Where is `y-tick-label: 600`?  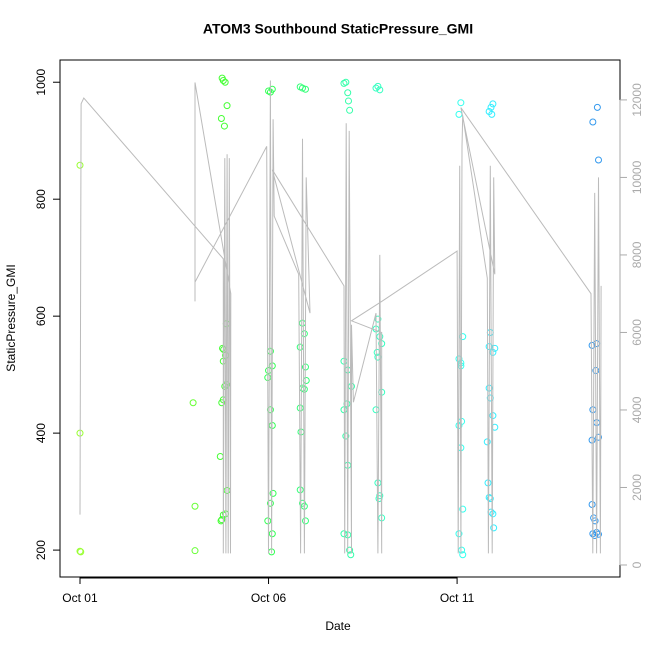
y-tick-label: 600 is located at coordinates (41, 316).